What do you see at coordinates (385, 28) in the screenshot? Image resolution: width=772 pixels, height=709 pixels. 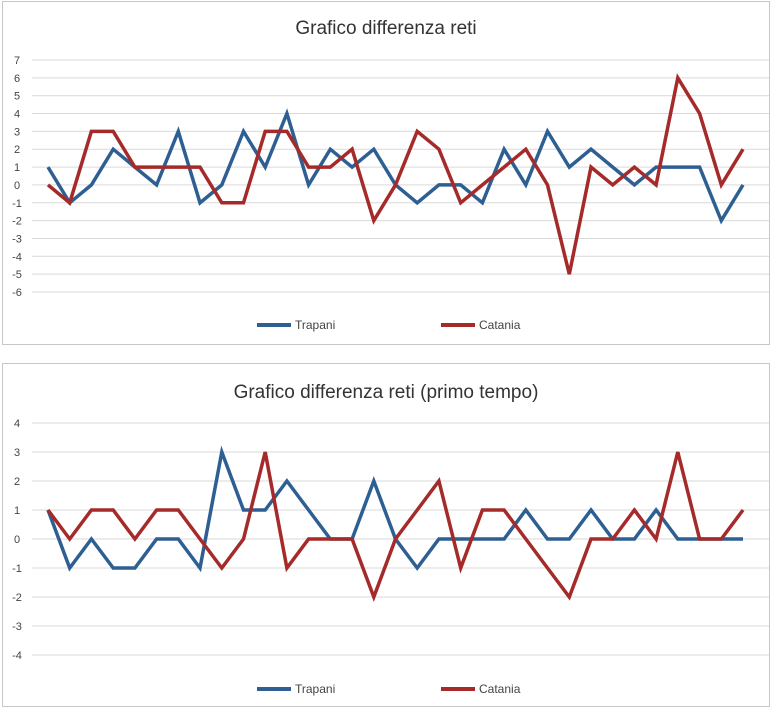 I see `chart-title: Grafico differenza reti` at bounding box center [385, 28].